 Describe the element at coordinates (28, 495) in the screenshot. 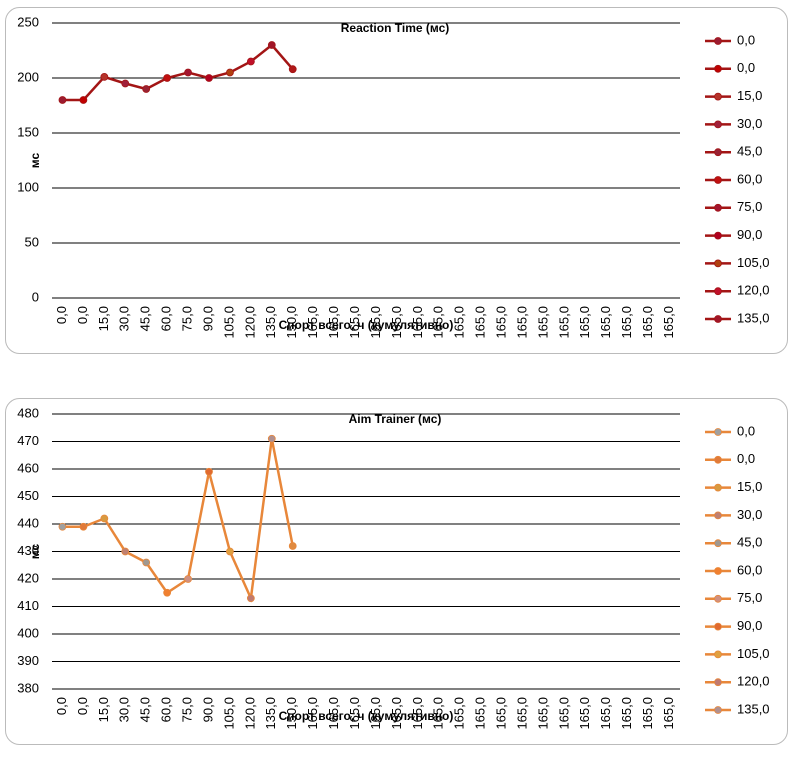

I see `y-tick-label: 450` at that location.